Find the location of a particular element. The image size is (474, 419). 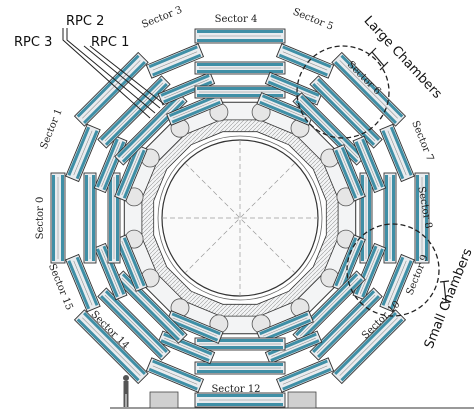

inner-circle is located at coordinates (240, 218).